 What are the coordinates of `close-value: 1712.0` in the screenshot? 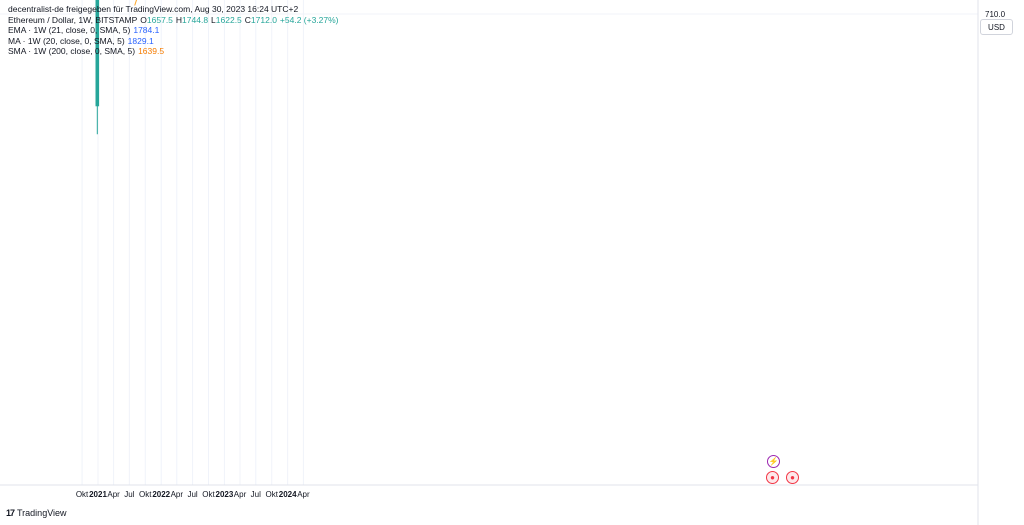 It's located at (263, 19).